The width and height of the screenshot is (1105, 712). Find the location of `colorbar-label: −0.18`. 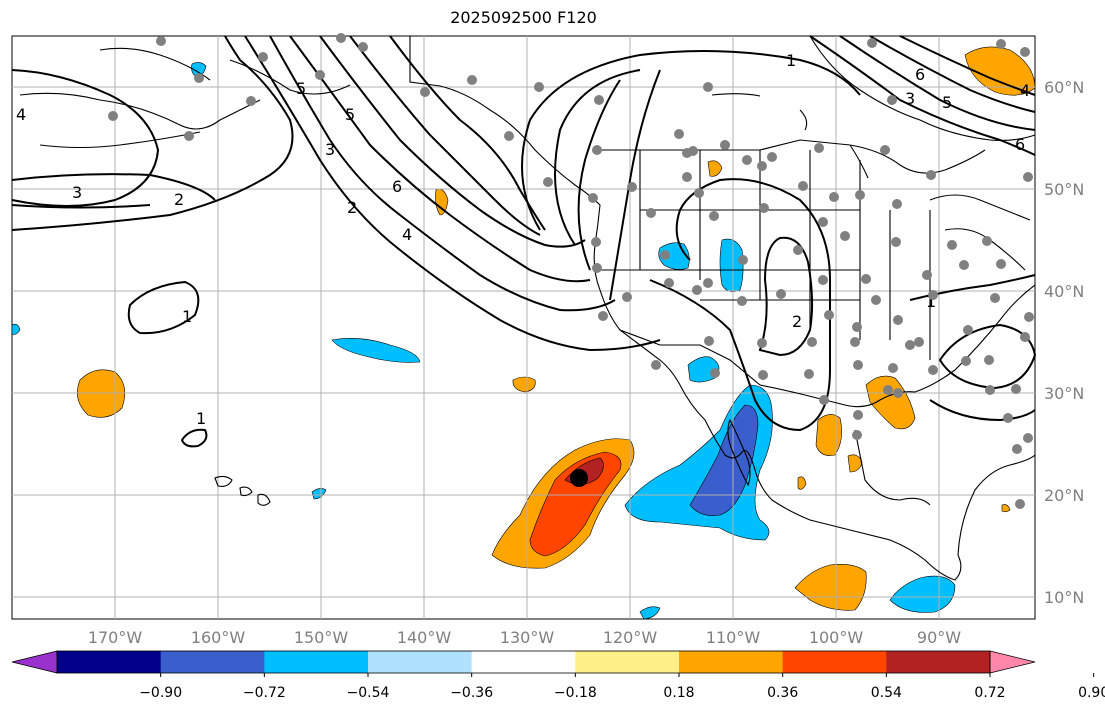

colorbar-label: −0.18 is located at coordinates (575, 693).